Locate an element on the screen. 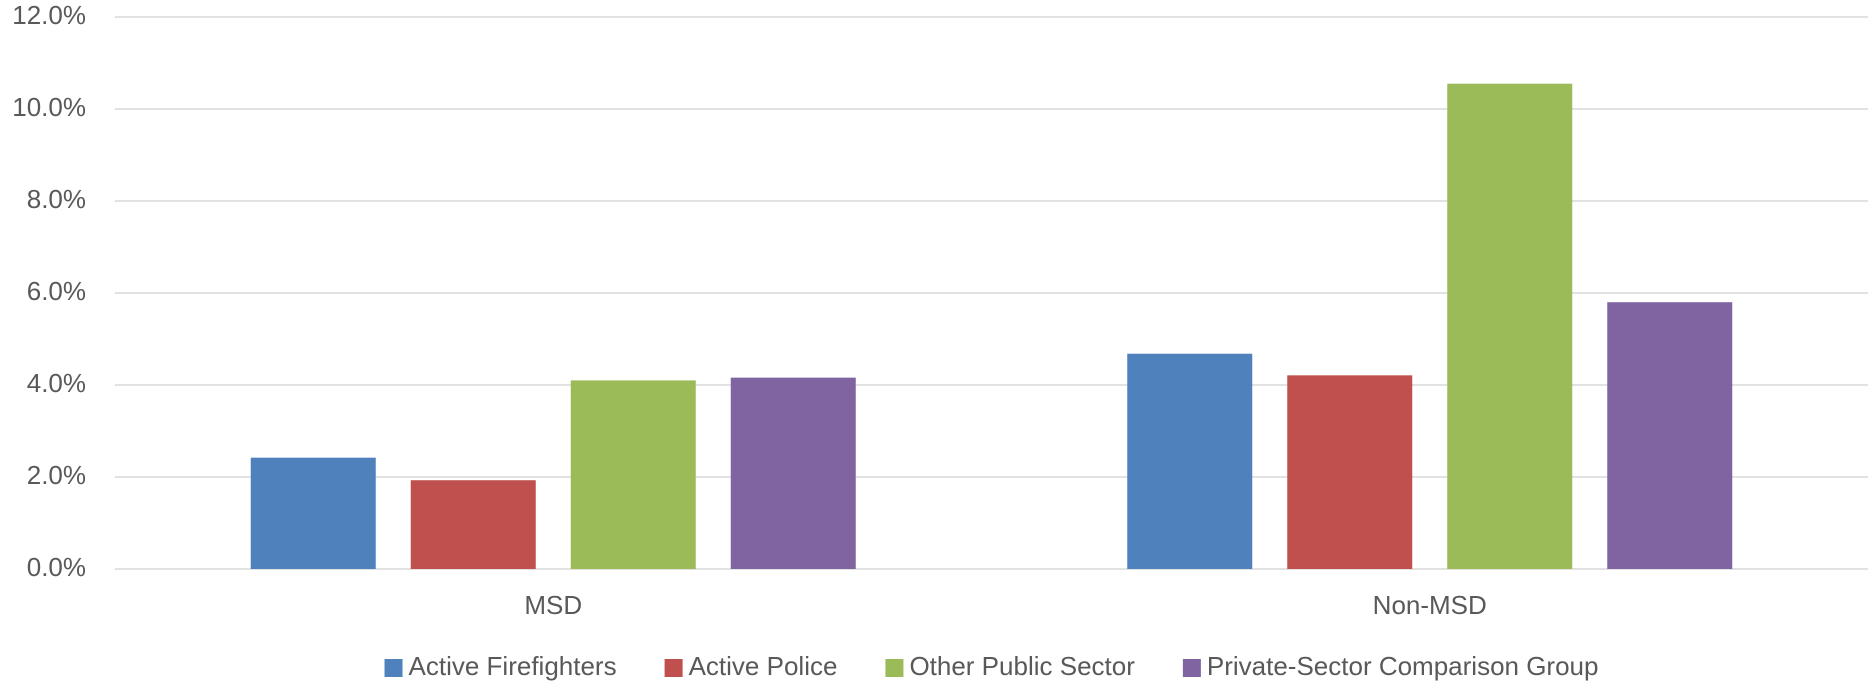  y-tick-label: 6.0% is located at coordinates (56, 291).